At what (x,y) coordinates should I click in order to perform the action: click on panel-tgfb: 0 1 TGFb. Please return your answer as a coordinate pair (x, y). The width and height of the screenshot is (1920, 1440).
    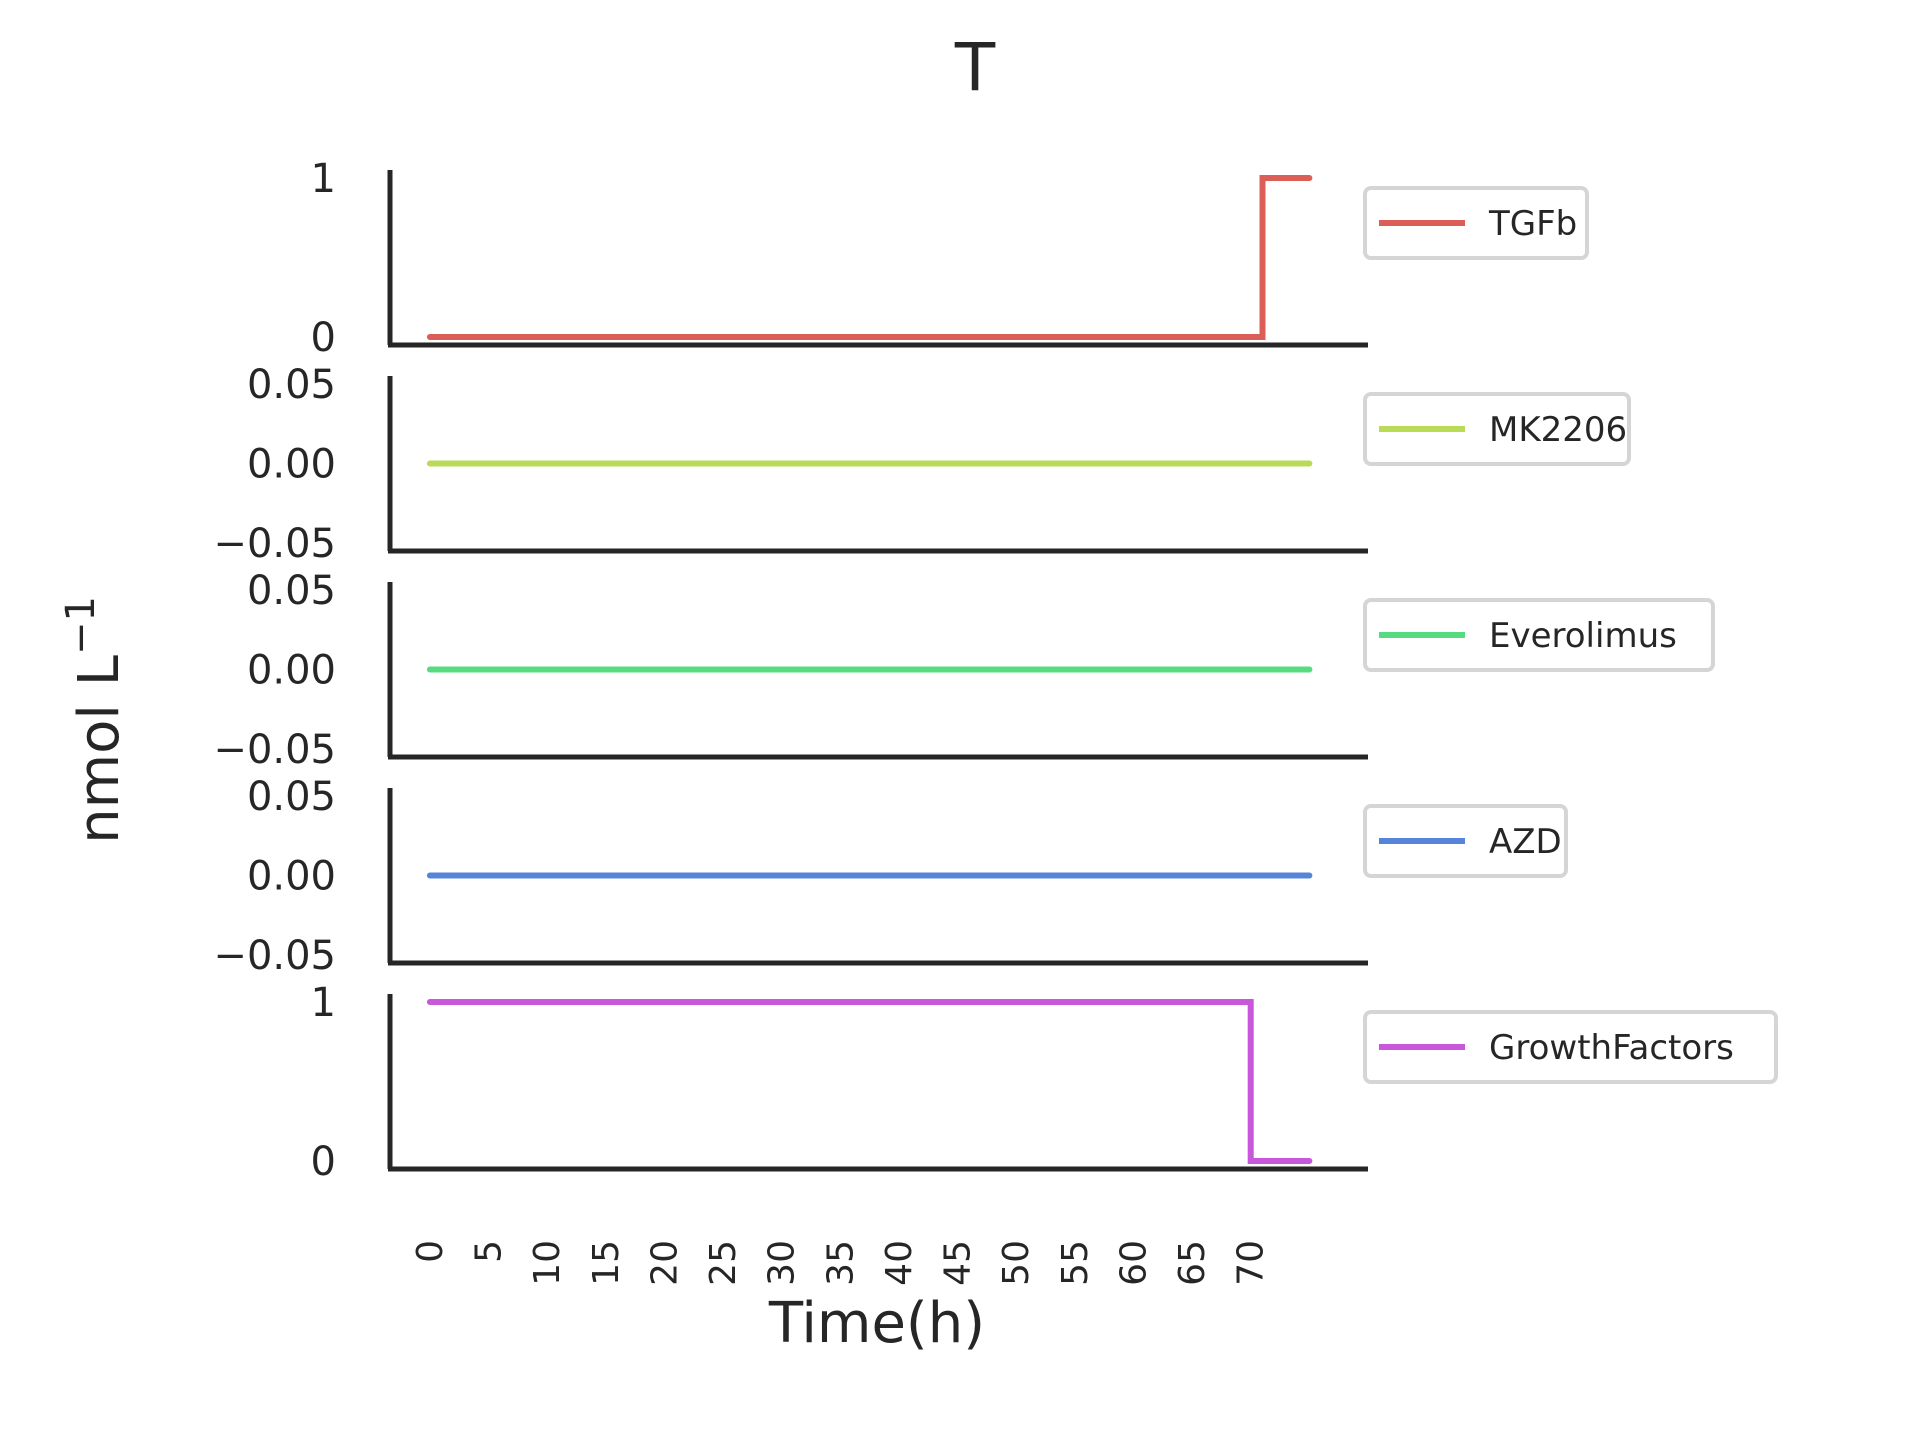
    Looking at the image, I should click on (950, 258).